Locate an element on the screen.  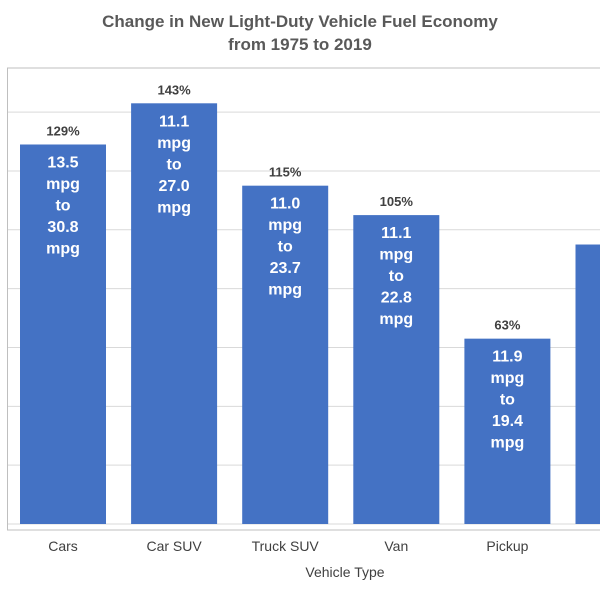
bar-inner-label: 30.8 is located at coordinates (62, 227).